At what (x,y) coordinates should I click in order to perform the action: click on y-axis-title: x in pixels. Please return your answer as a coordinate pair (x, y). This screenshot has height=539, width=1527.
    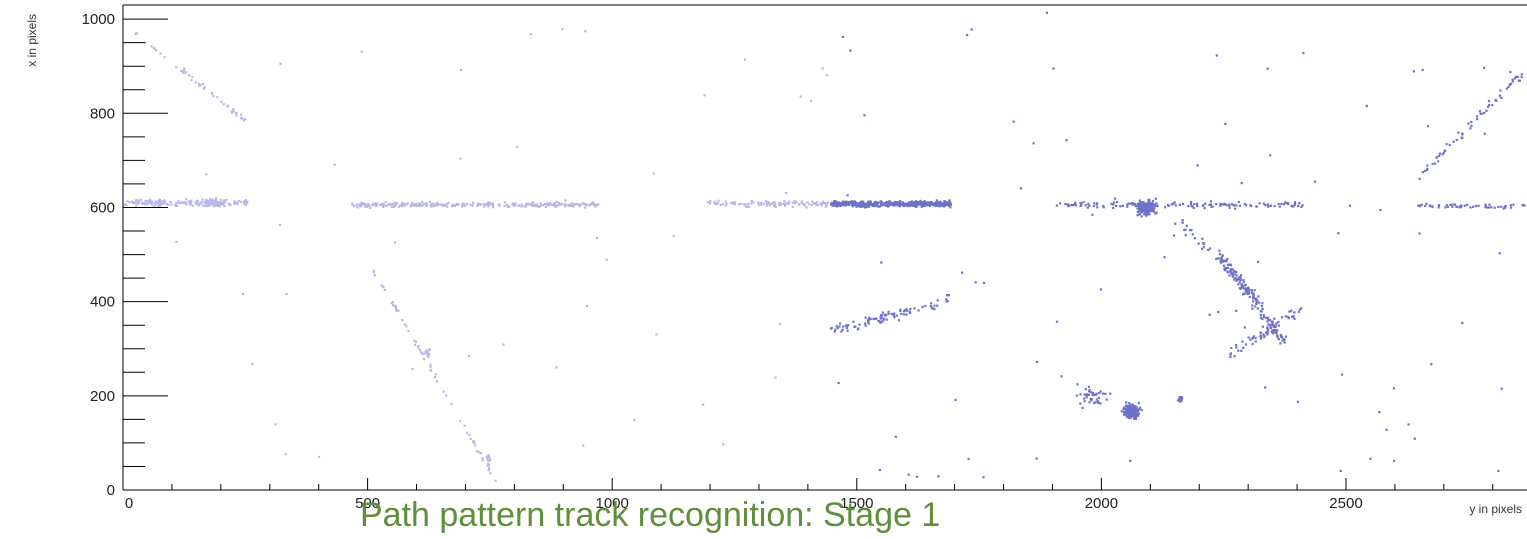
    Looking at the image, I should click on (32, 40).